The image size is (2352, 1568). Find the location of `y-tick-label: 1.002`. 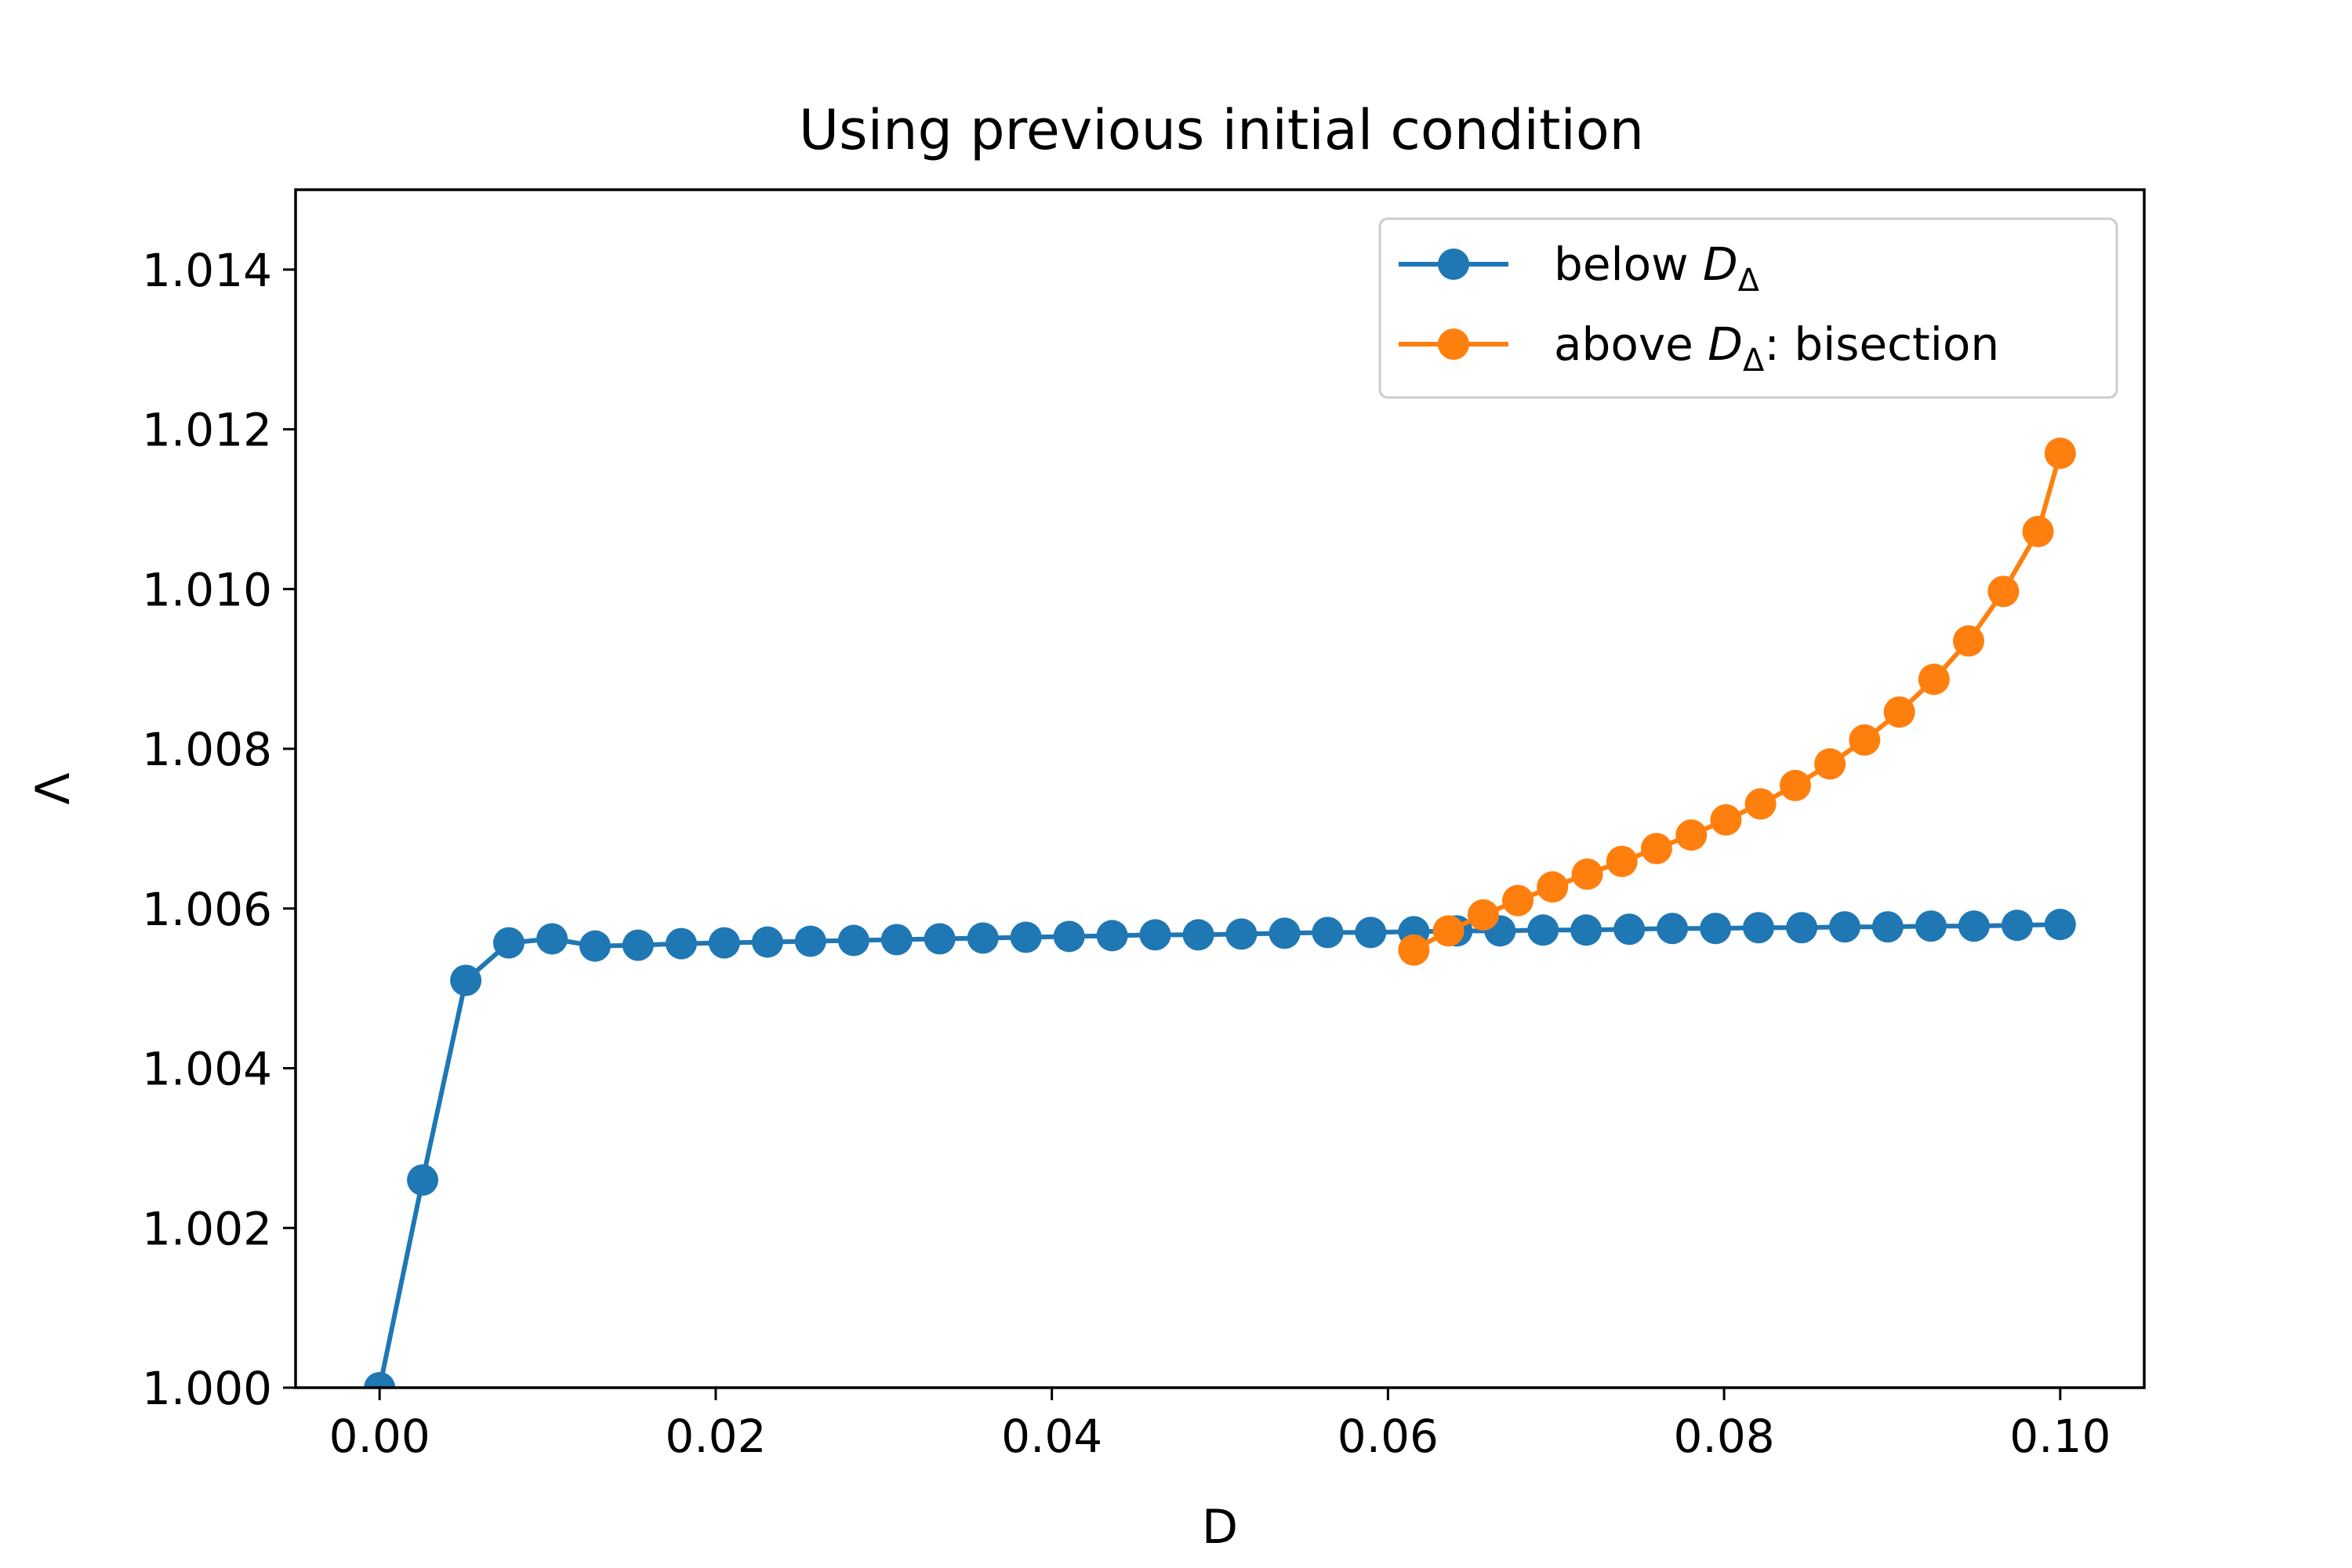

y-tick-label: 1.002 is located at coordinates (207, 1228).